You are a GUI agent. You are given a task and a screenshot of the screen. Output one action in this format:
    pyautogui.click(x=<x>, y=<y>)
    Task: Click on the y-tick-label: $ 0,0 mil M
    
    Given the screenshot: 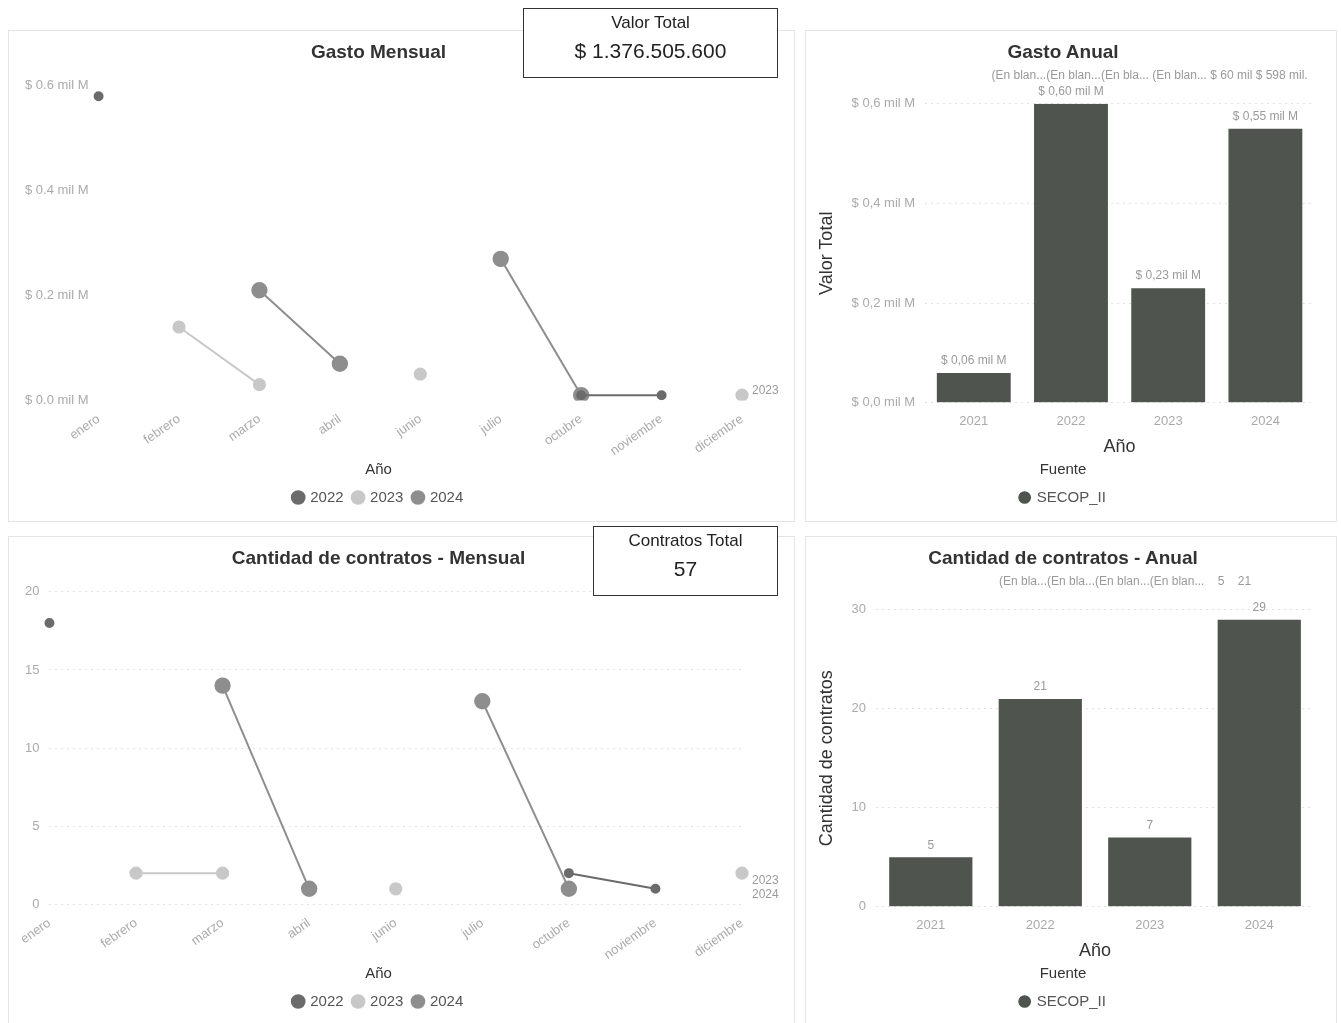 What is the action you would take?
    pyautogui.click(x=883, y=402)
    